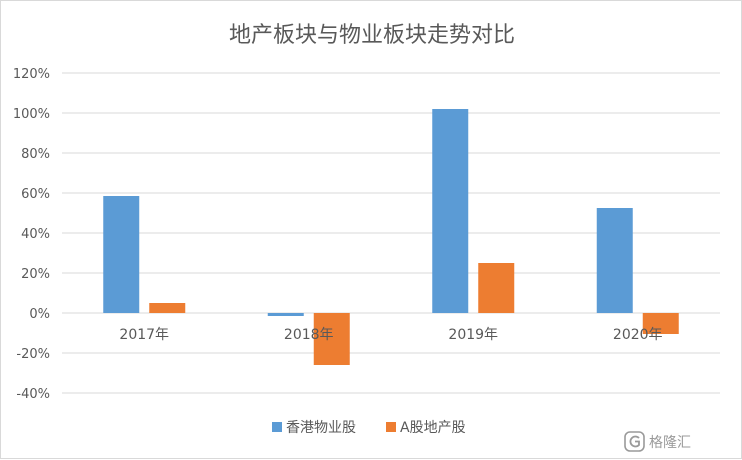  What do you see at coordinates (31, 114) in the screenshot?
I see `y-tick-label: 100%` at bounding box center [31, 114].